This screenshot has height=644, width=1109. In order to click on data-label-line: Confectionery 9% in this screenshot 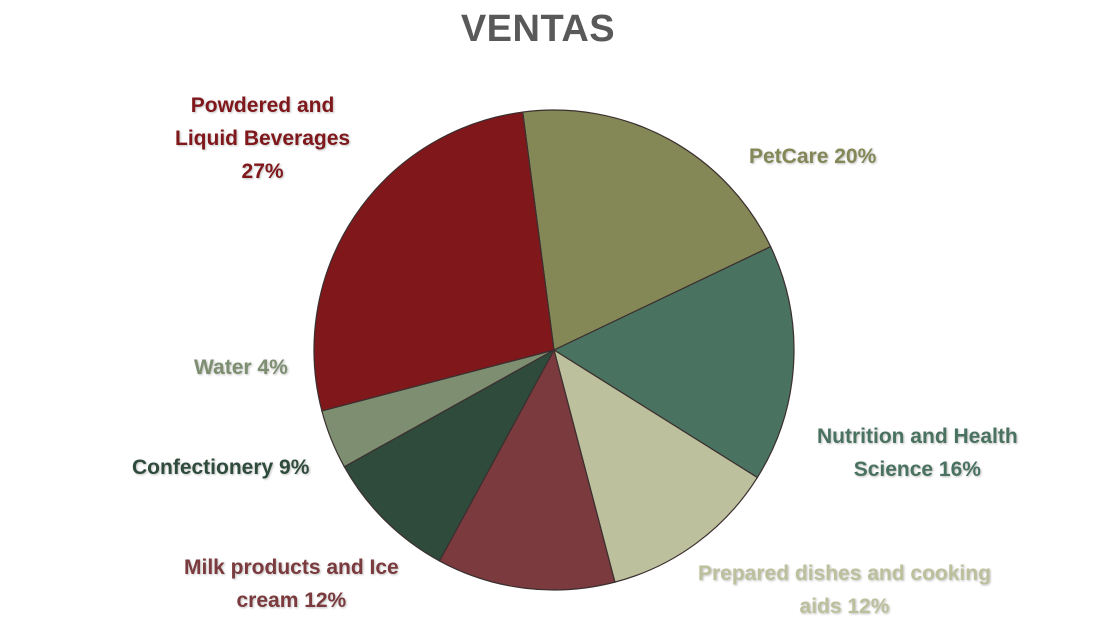, I will do `click(221, 467)`.